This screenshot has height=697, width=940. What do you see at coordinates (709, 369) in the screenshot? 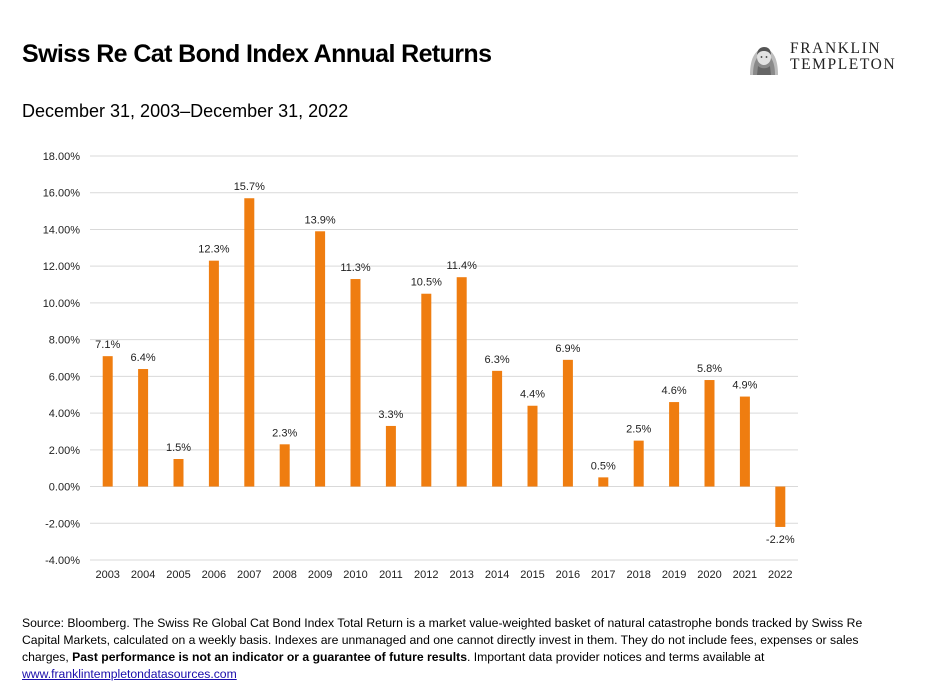
I see `data-label: 5.8%` at bounding box center [709, 369].